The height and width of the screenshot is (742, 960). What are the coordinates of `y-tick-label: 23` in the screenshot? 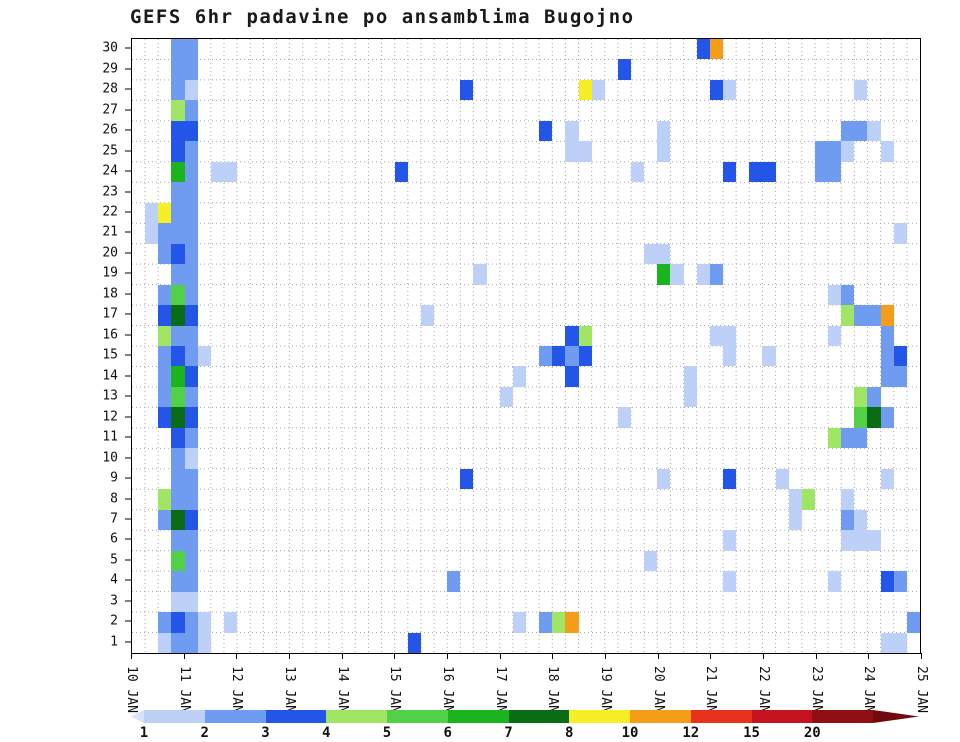 It's located at (110, 191).